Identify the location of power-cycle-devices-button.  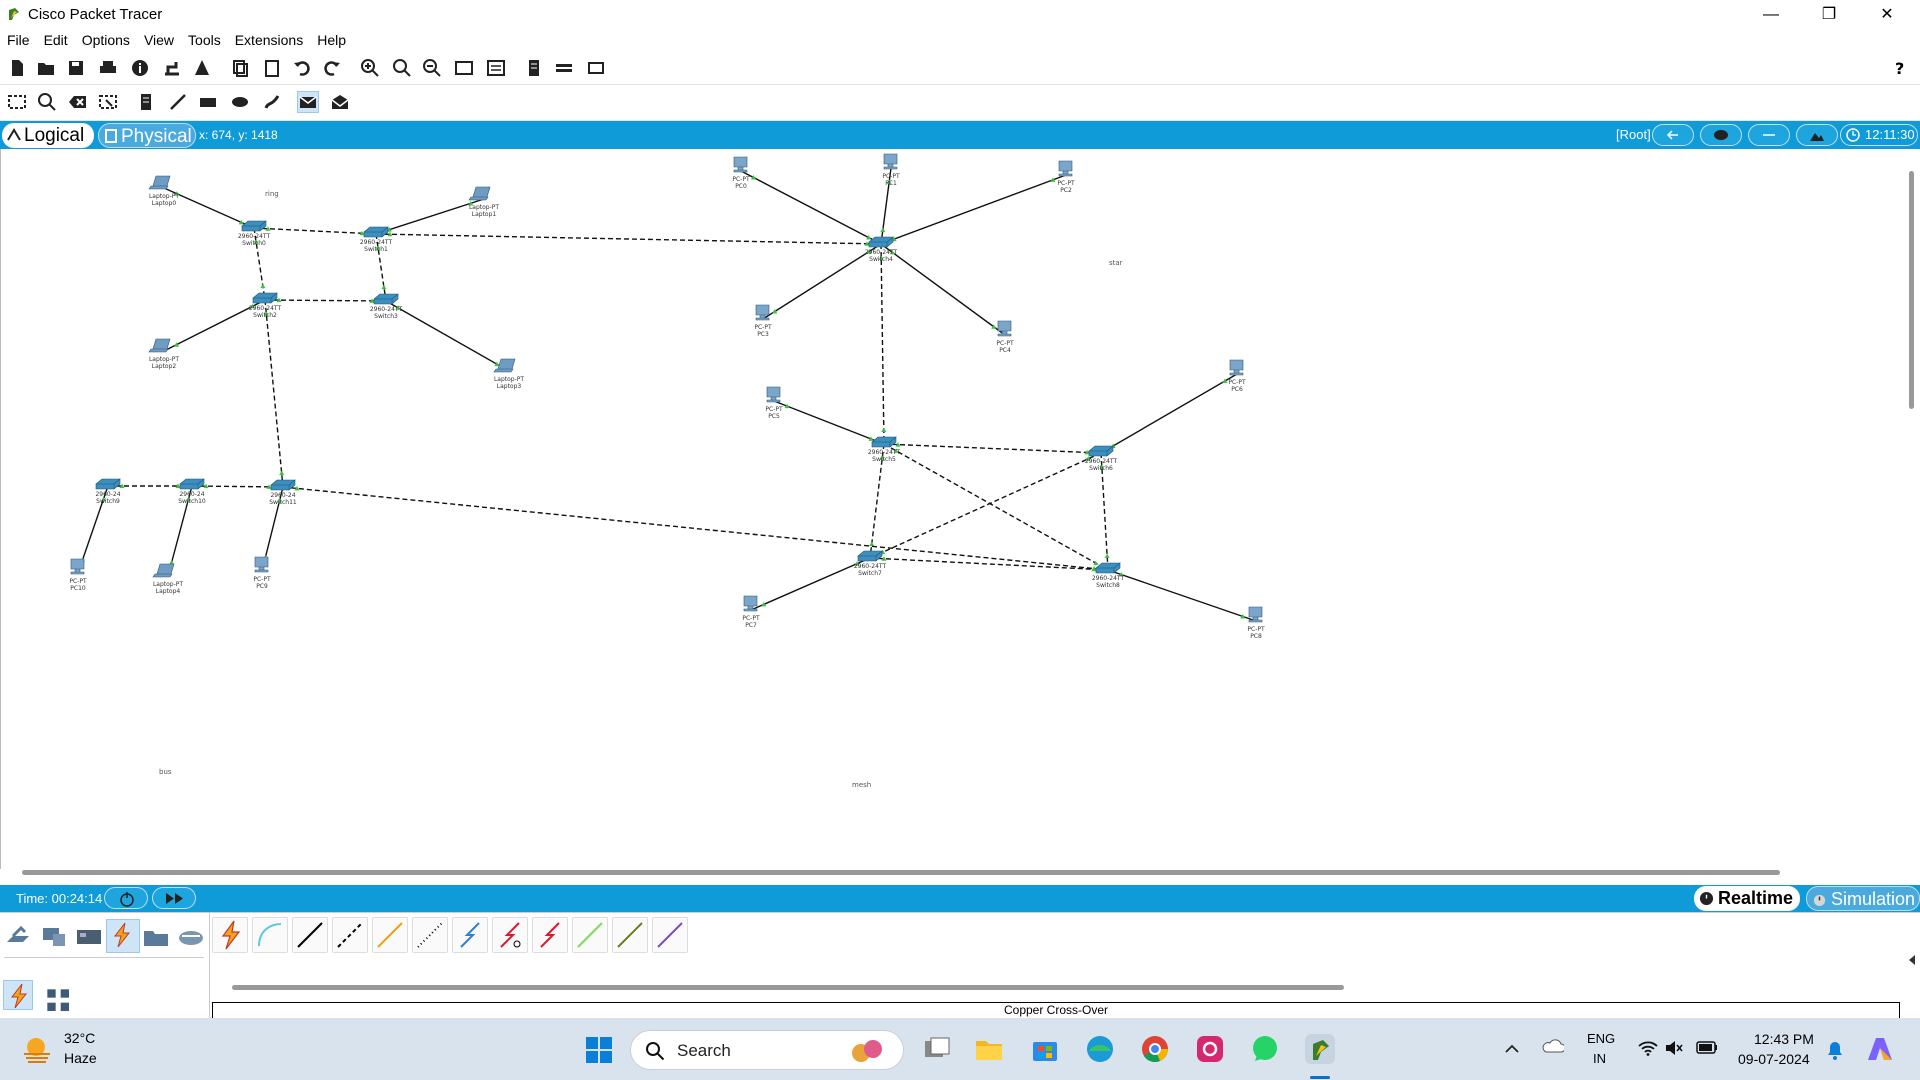
(126, 898).